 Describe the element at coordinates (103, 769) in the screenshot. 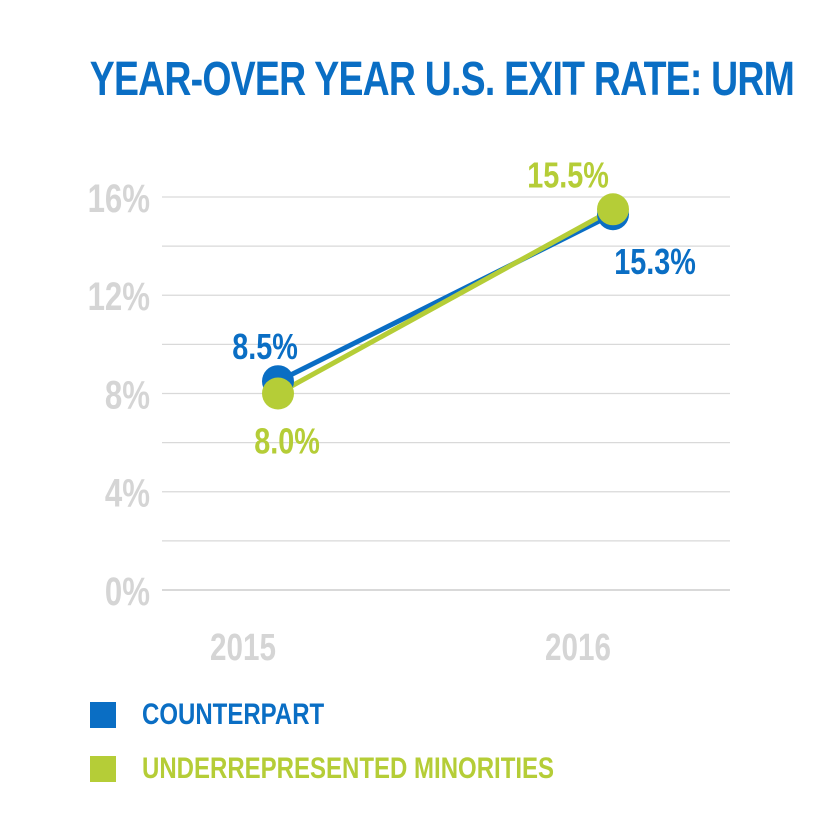

I see `legend-swatch-urm` at that location.